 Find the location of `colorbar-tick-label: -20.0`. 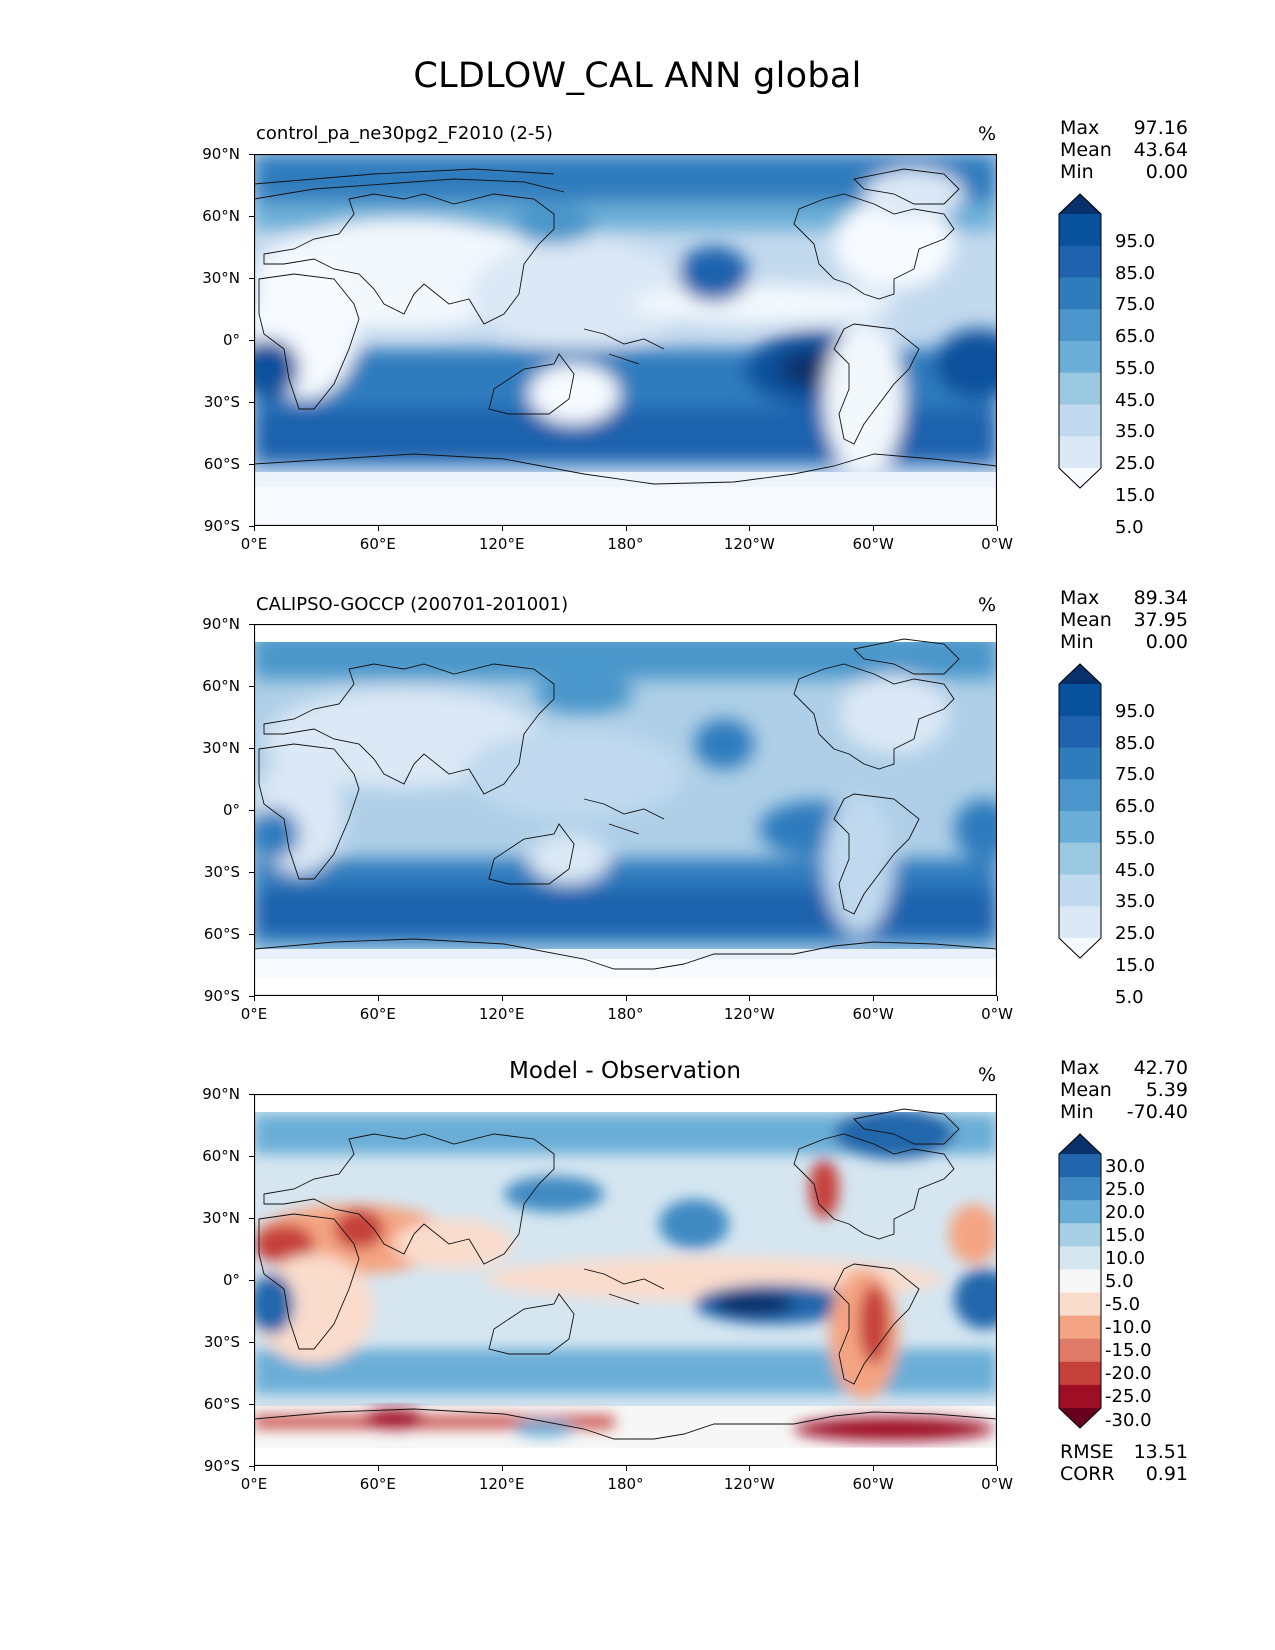

colorbar-tick-label: -20.0 is located at coordinates (1128, 1374).